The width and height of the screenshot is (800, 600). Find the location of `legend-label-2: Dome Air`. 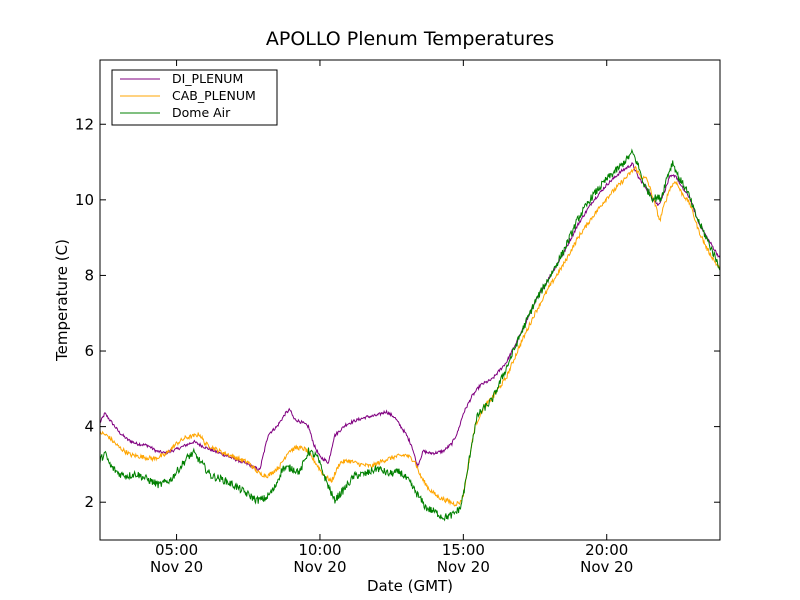

legend-label-2: Dome Air is located at coordinates (201, 112).